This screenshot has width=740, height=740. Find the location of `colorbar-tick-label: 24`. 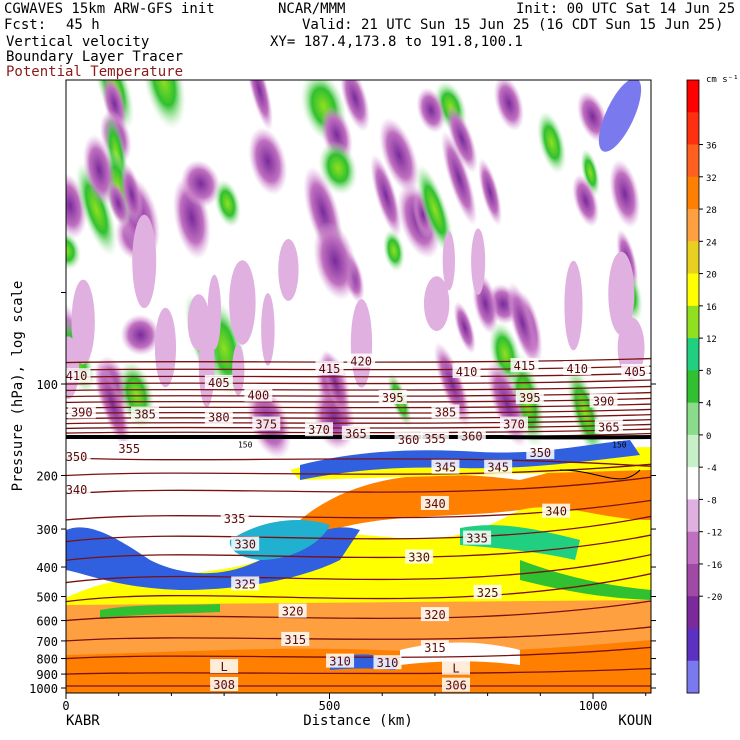

colorbar-tick-label: 24 is located at coordinates (711, 243).